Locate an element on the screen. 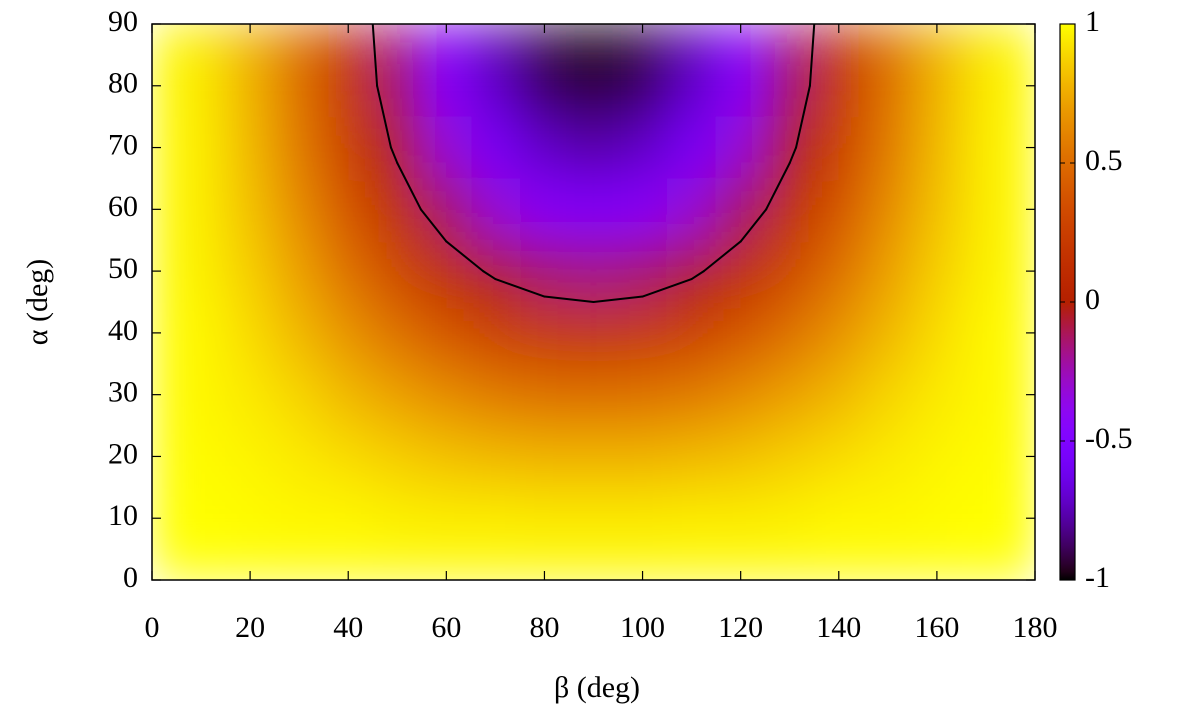  x-tick-label: 40 is located at coordinates (348, 627).